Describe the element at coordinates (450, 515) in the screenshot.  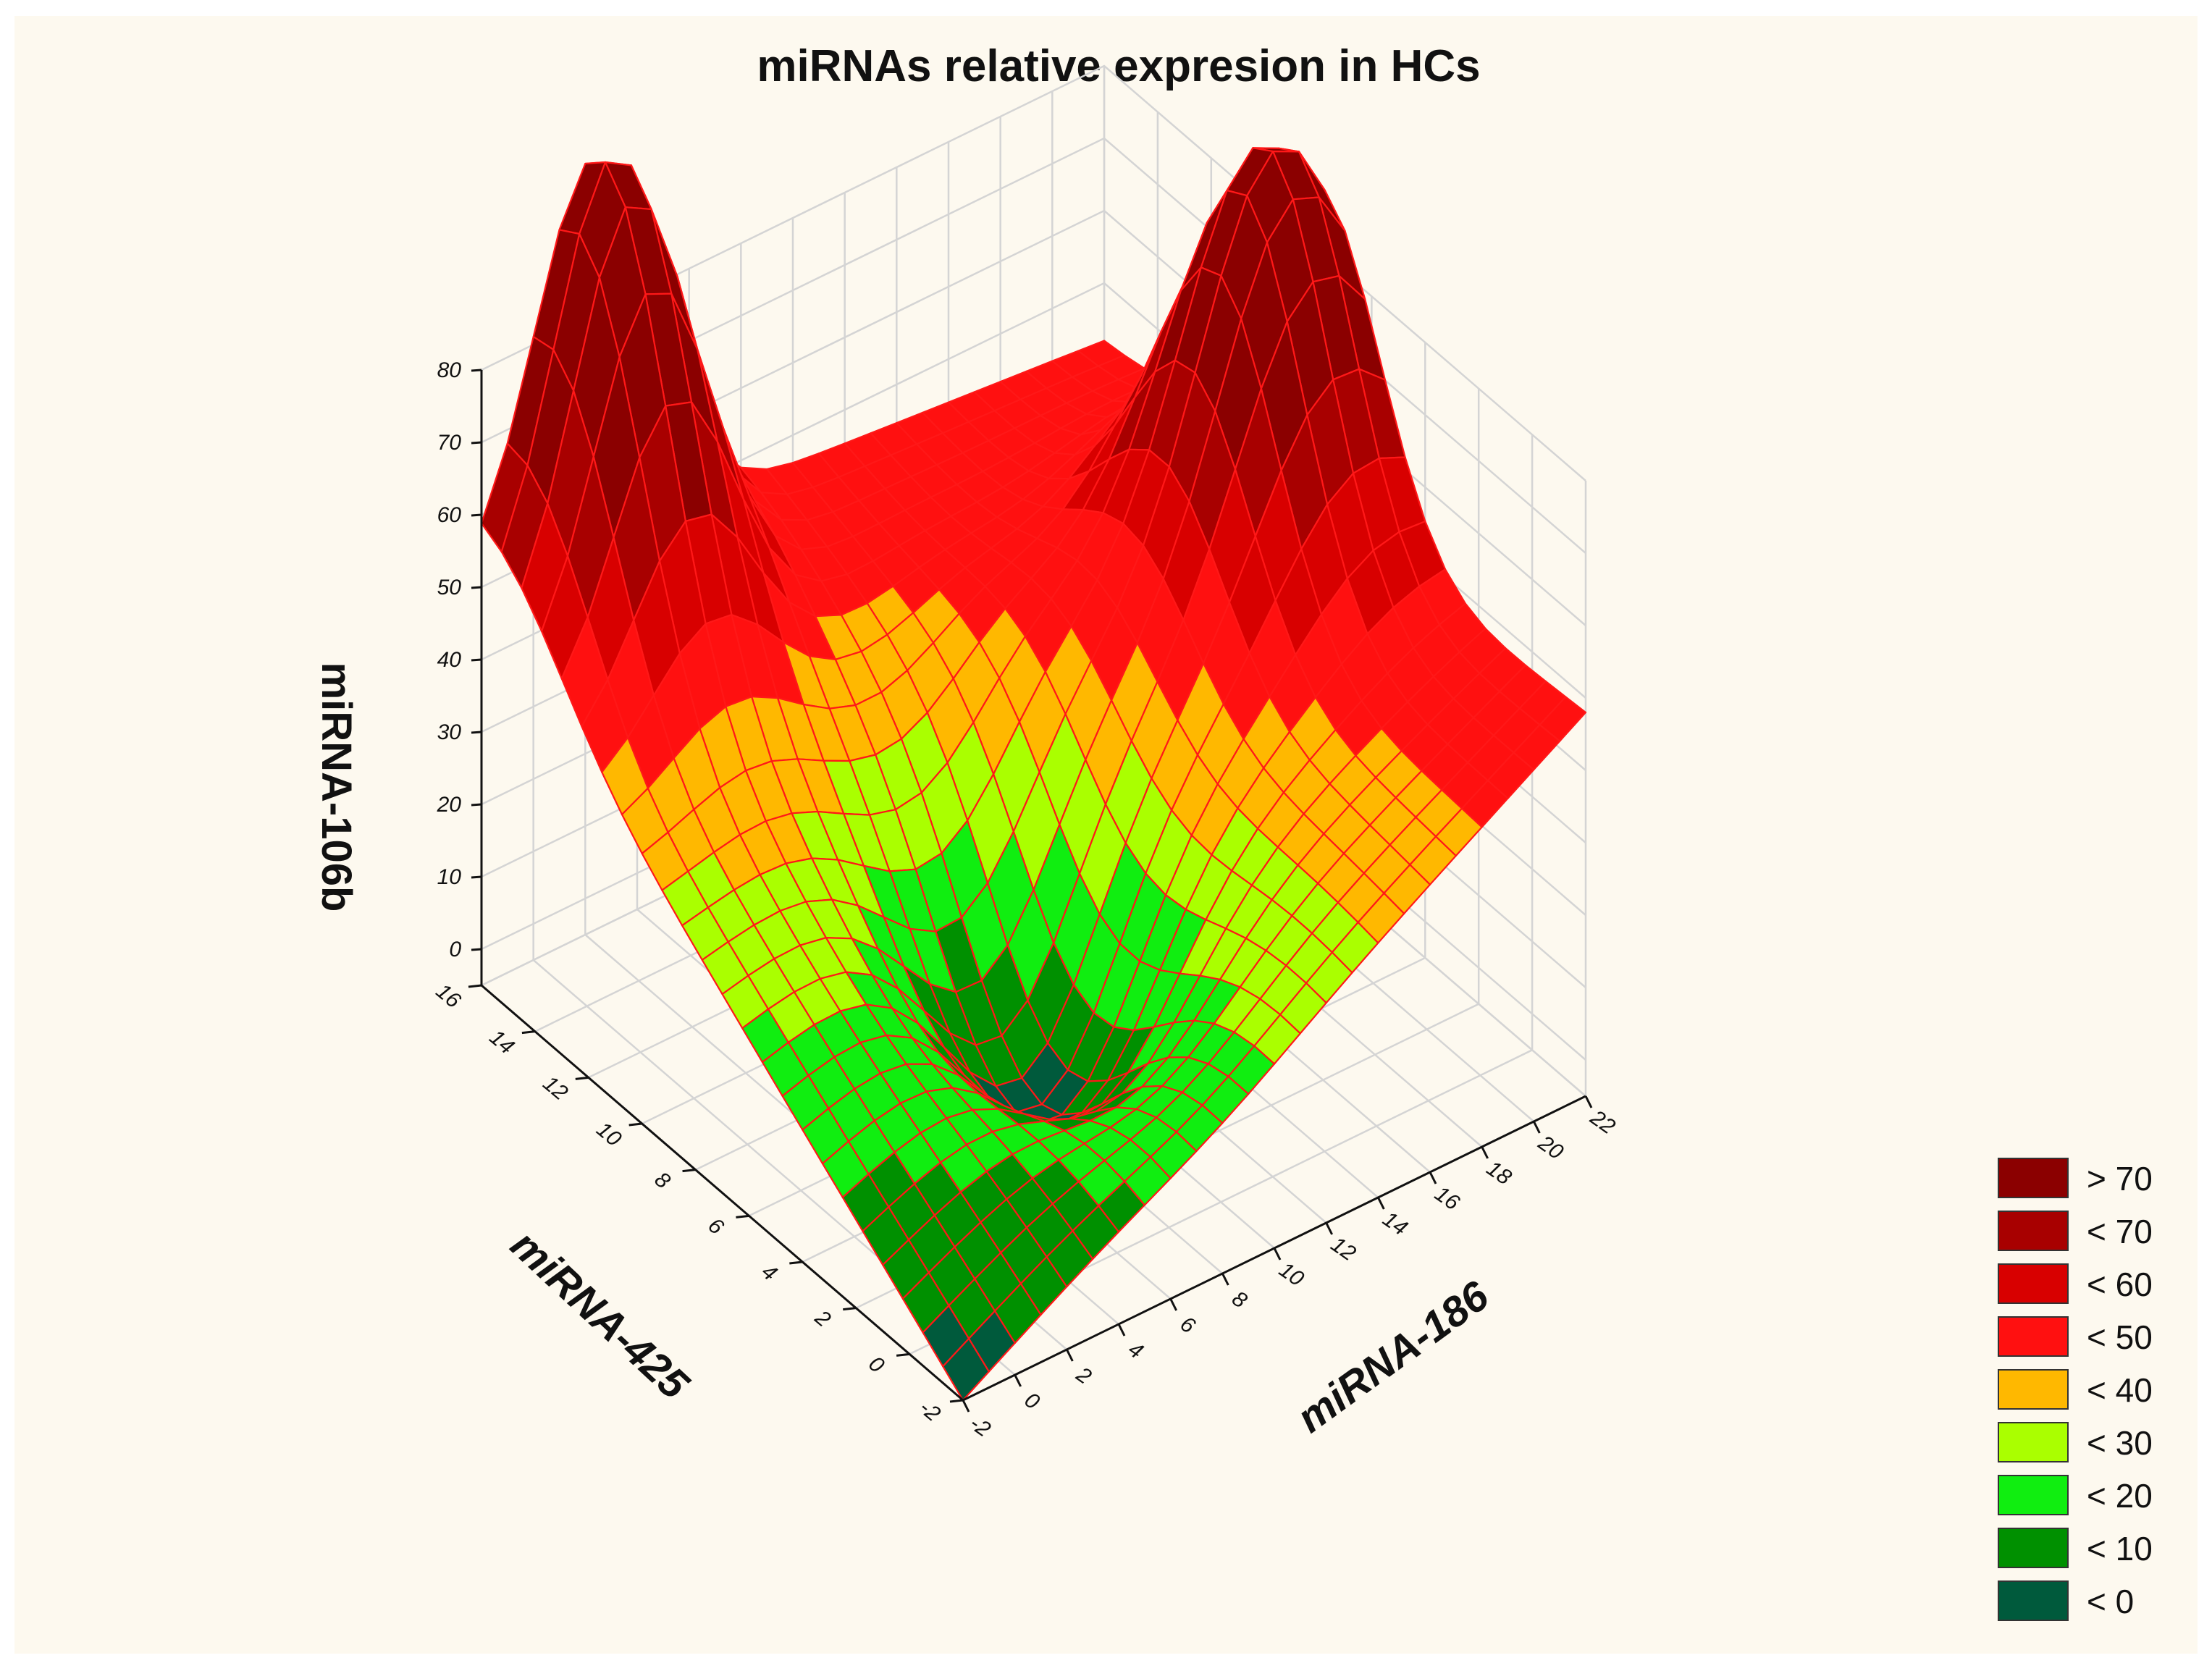
I see `z-tick-label: 60` at that location.